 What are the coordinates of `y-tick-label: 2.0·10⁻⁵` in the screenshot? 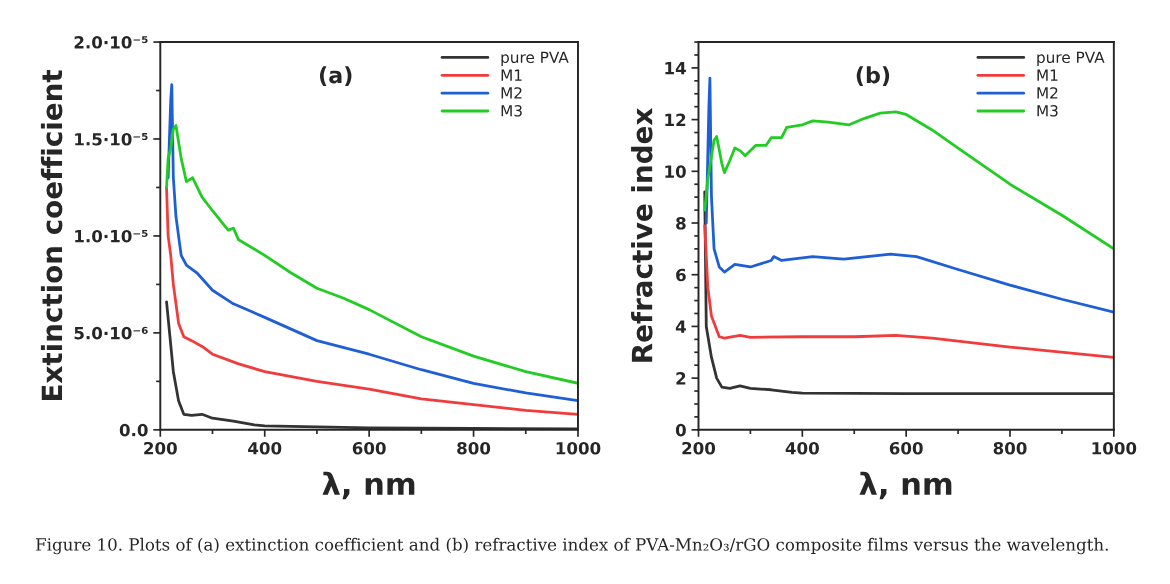 It's located at (111, 42).